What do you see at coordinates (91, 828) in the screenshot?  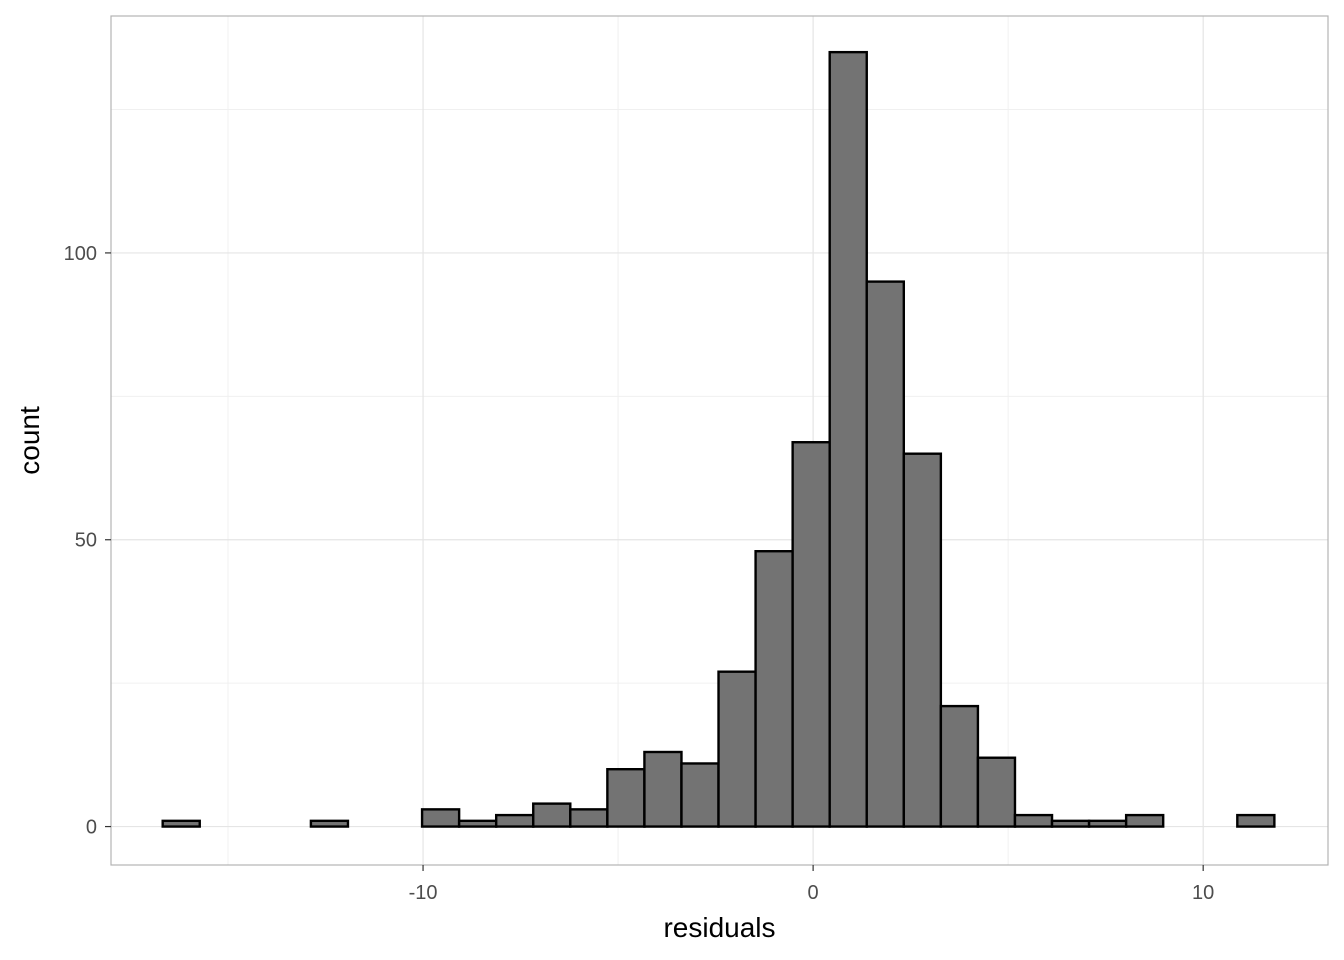 I see `y-tick-label: 0` at bounding box center [91, 828].